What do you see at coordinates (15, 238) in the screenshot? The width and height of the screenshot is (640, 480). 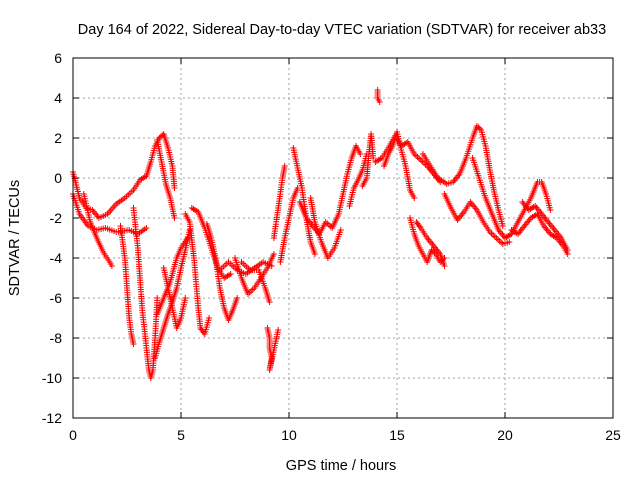 I see `y-axis-label: SDTVAR / TECUs` at bounding box center [15, 238].